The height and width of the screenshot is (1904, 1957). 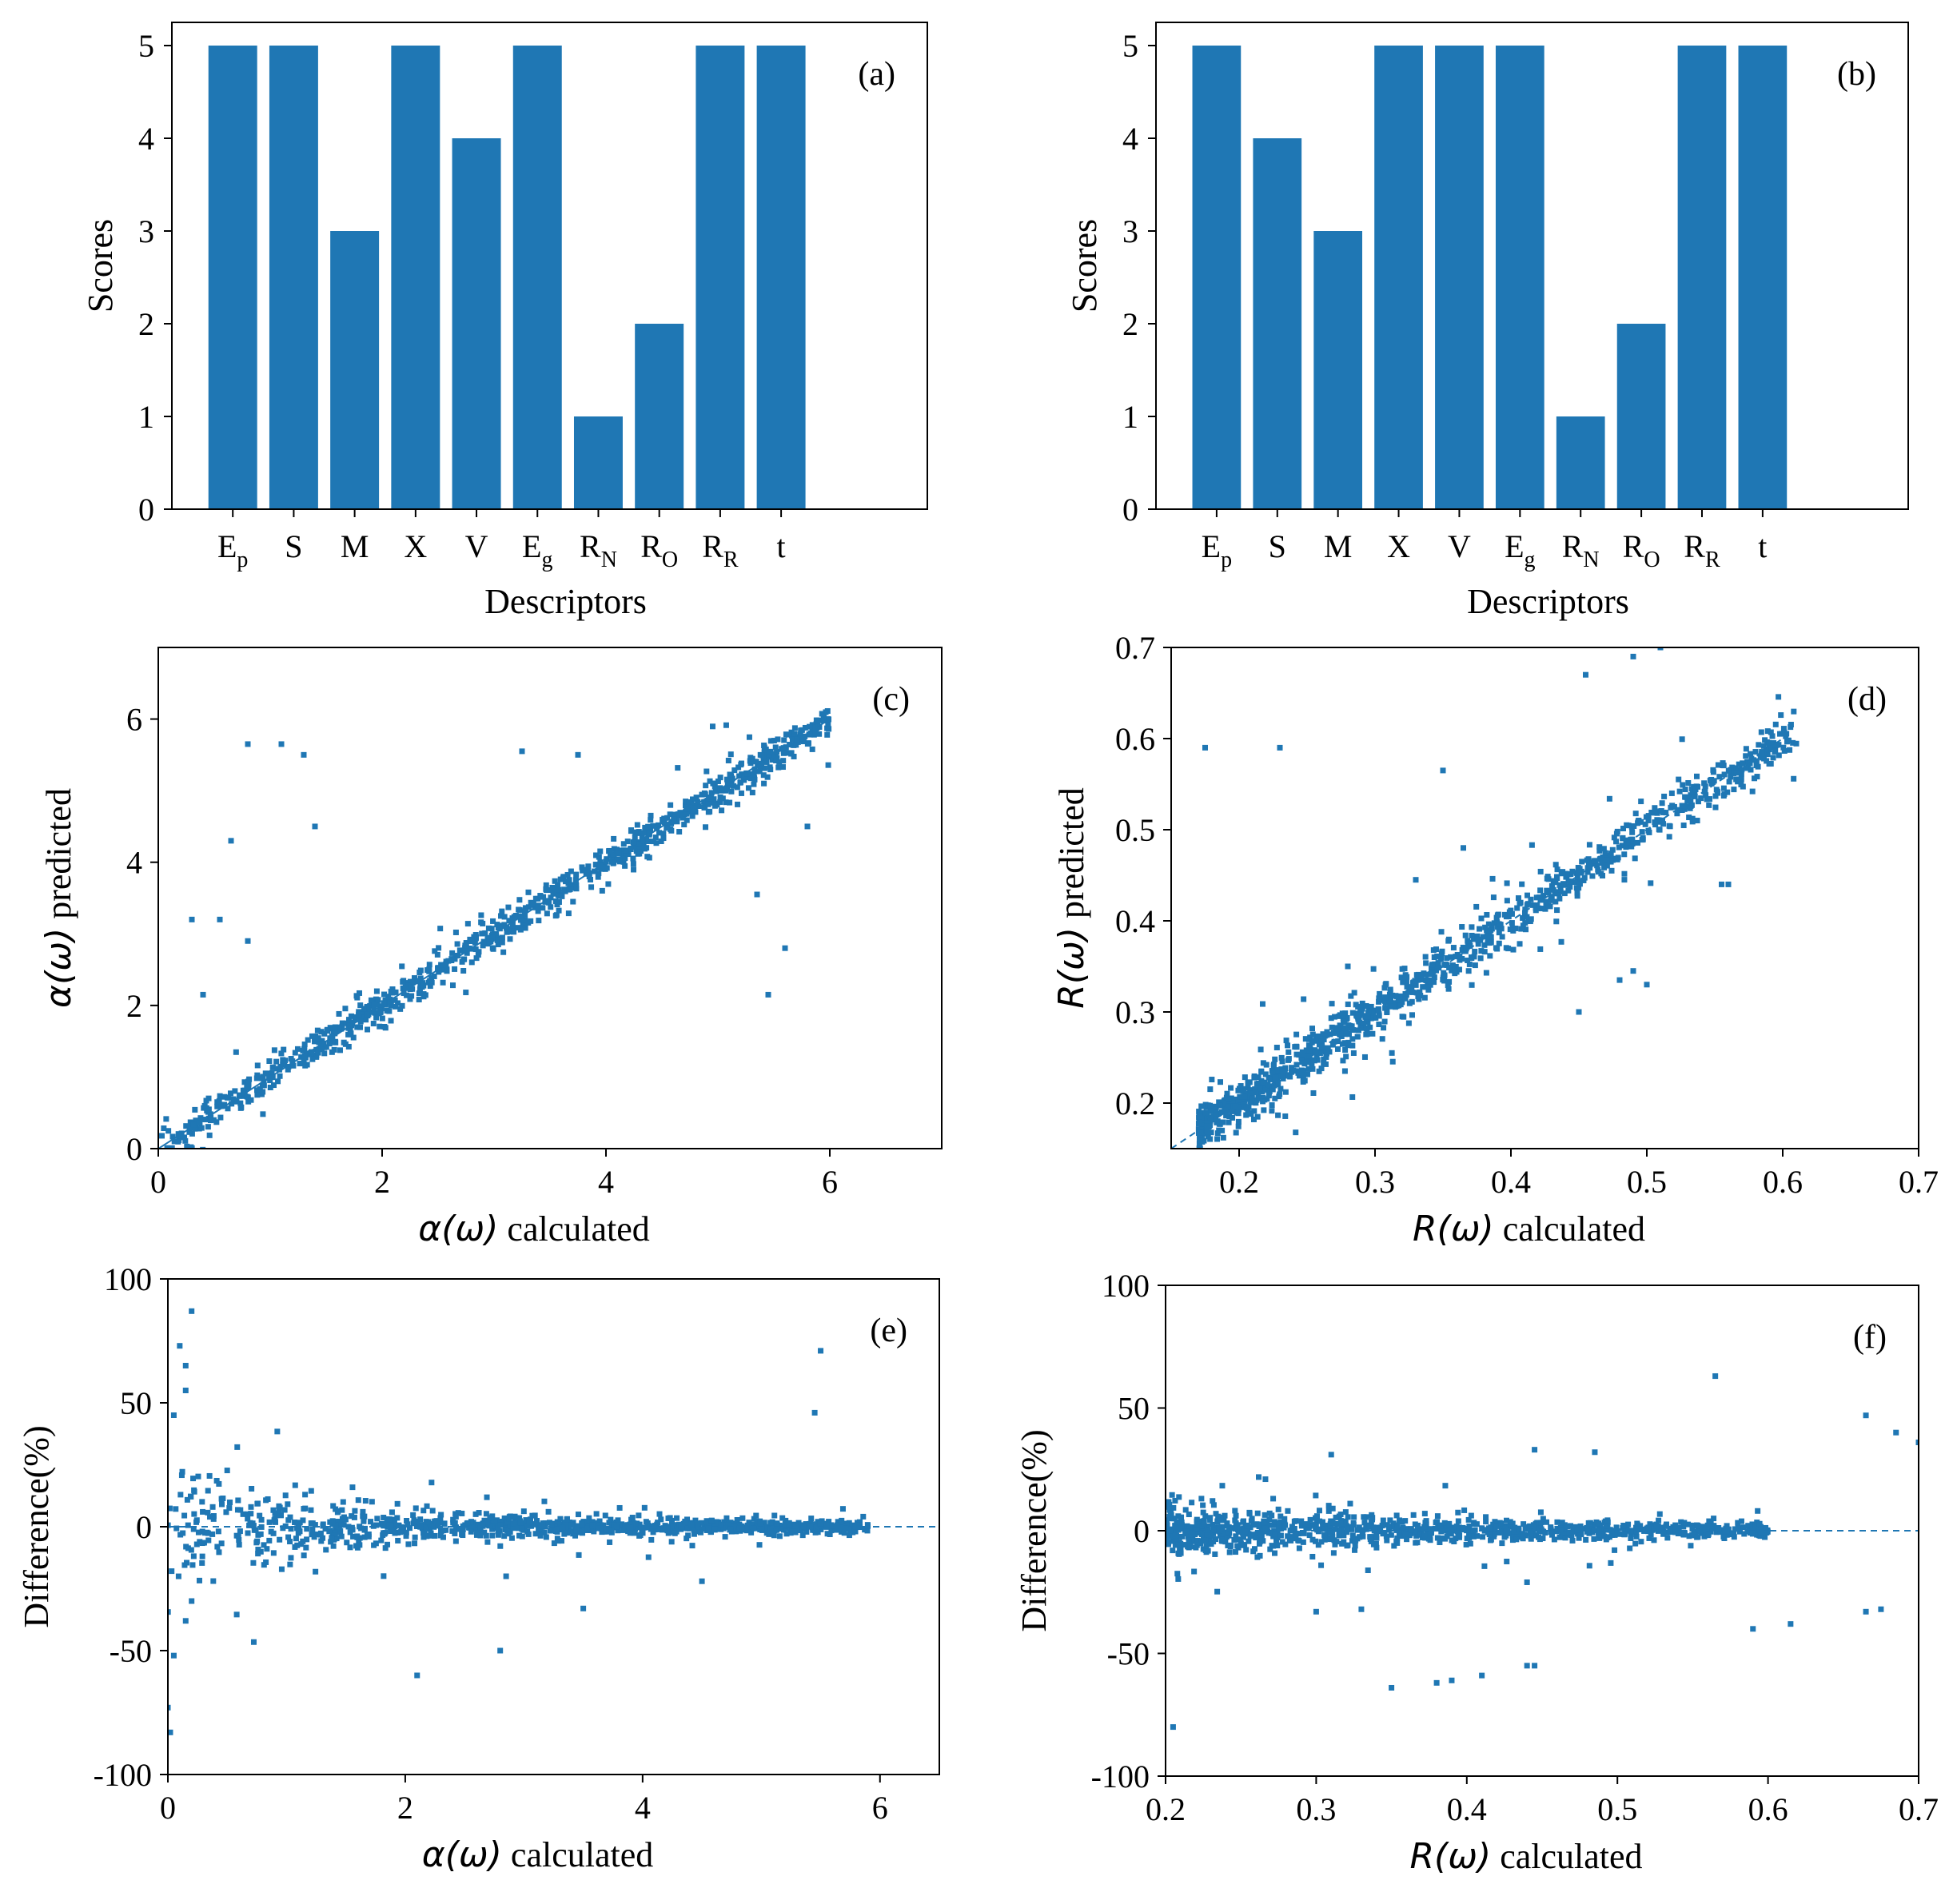 I want to click on x-axis-label-math: R(ω), so click(x=1453, y=1229).